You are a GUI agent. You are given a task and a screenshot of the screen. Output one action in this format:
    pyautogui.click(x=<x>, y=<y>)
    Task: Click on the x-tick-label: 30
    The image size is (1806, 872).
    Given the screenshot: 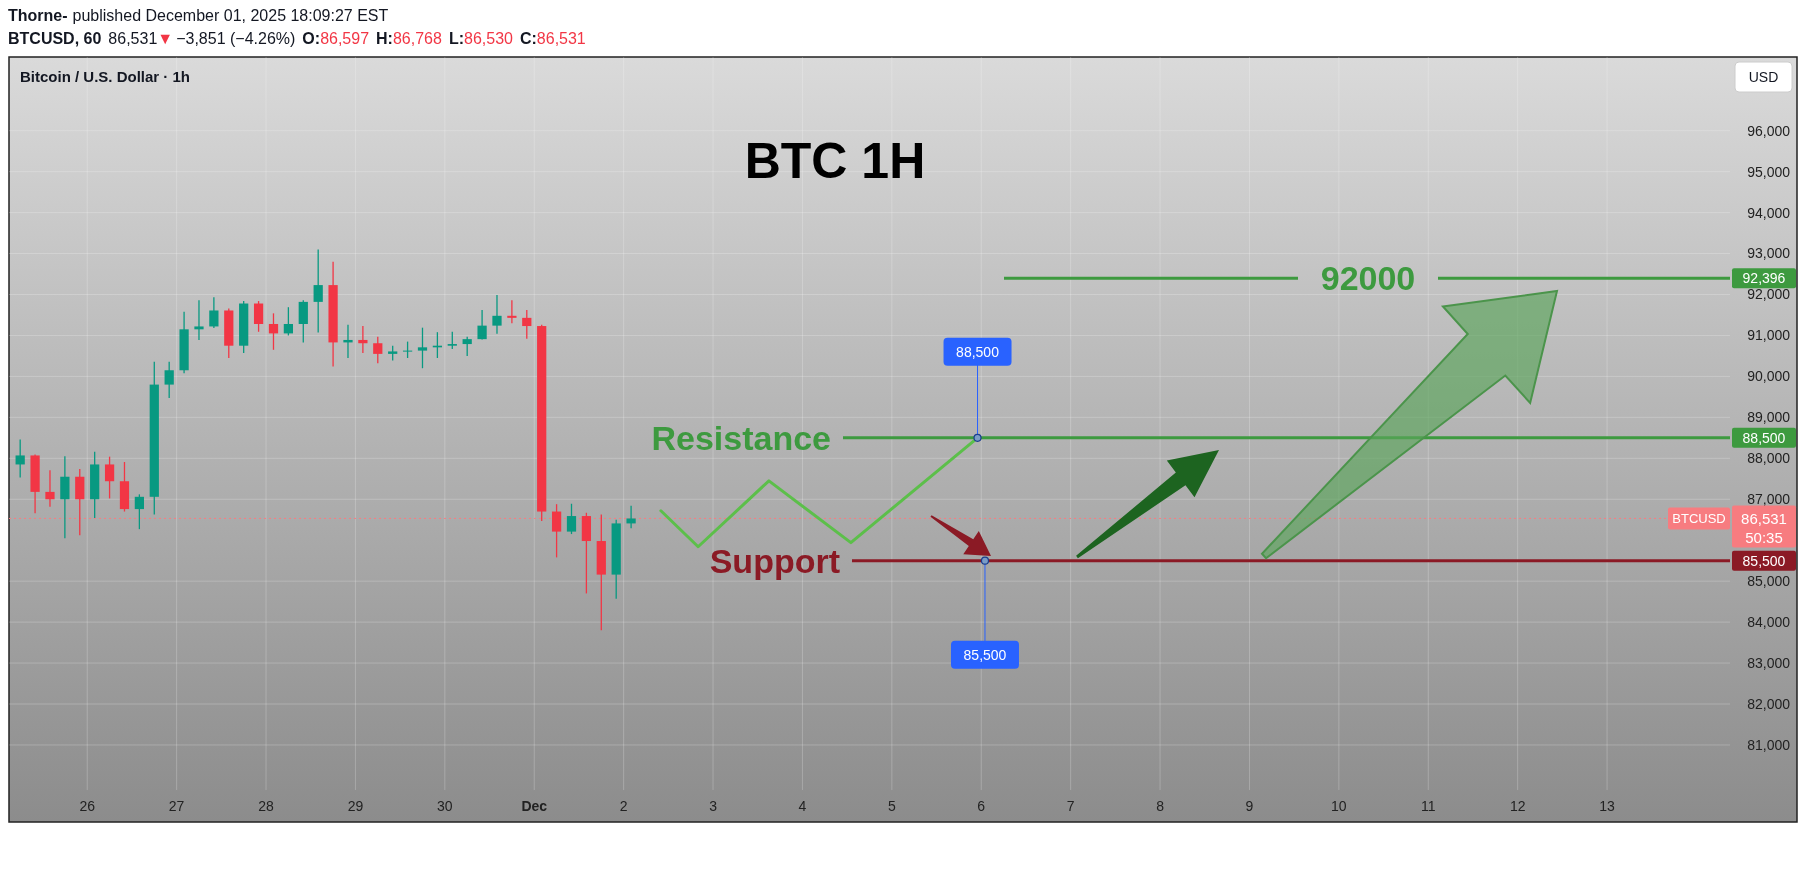 What is the action you would take?
    pyautogui.click(x=445, y=806)
    